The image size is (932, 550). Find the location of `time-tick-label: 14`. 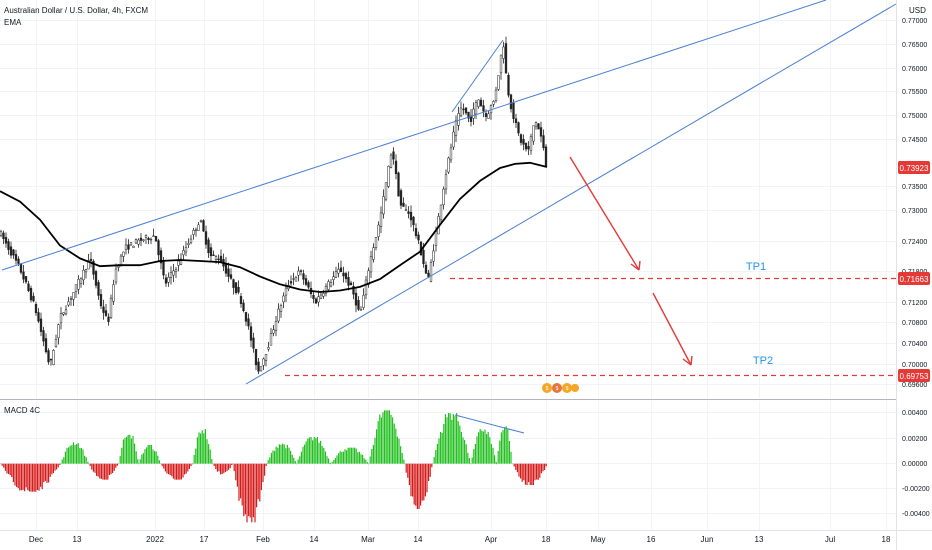

time-tick-label: 14 is located at coordinates (314, 539).